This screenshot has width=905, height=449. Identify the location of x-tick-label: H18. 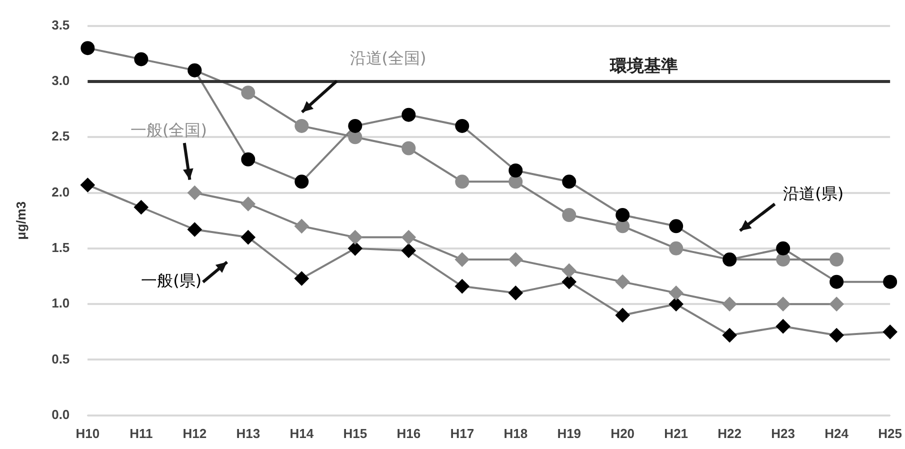
(516, 433).